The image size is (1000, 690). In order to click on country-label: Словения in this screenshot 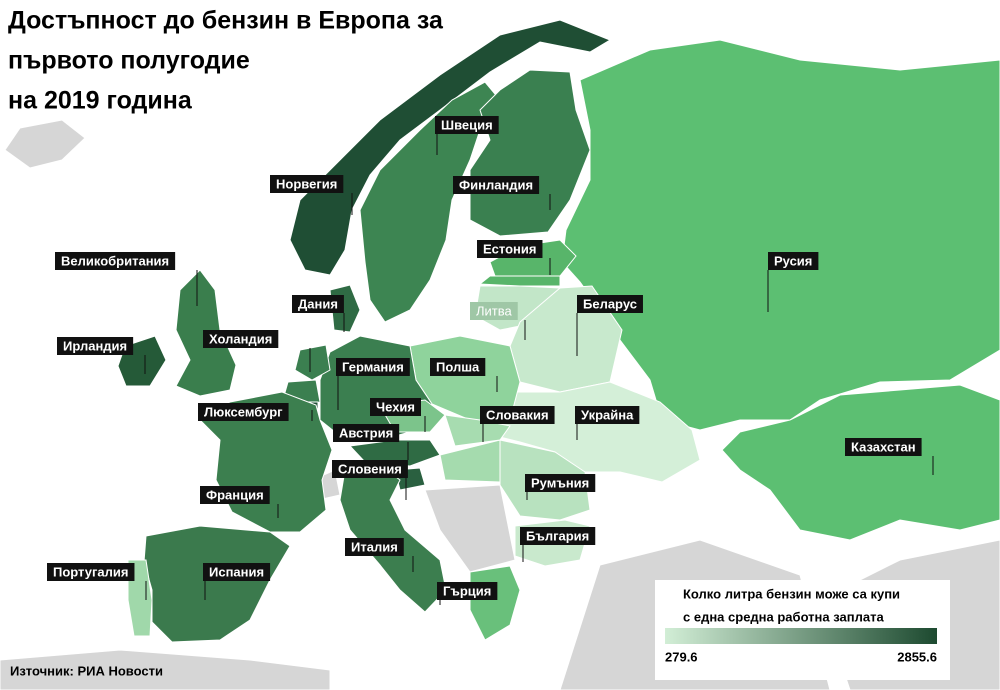, I will do `click(370, 468)`.